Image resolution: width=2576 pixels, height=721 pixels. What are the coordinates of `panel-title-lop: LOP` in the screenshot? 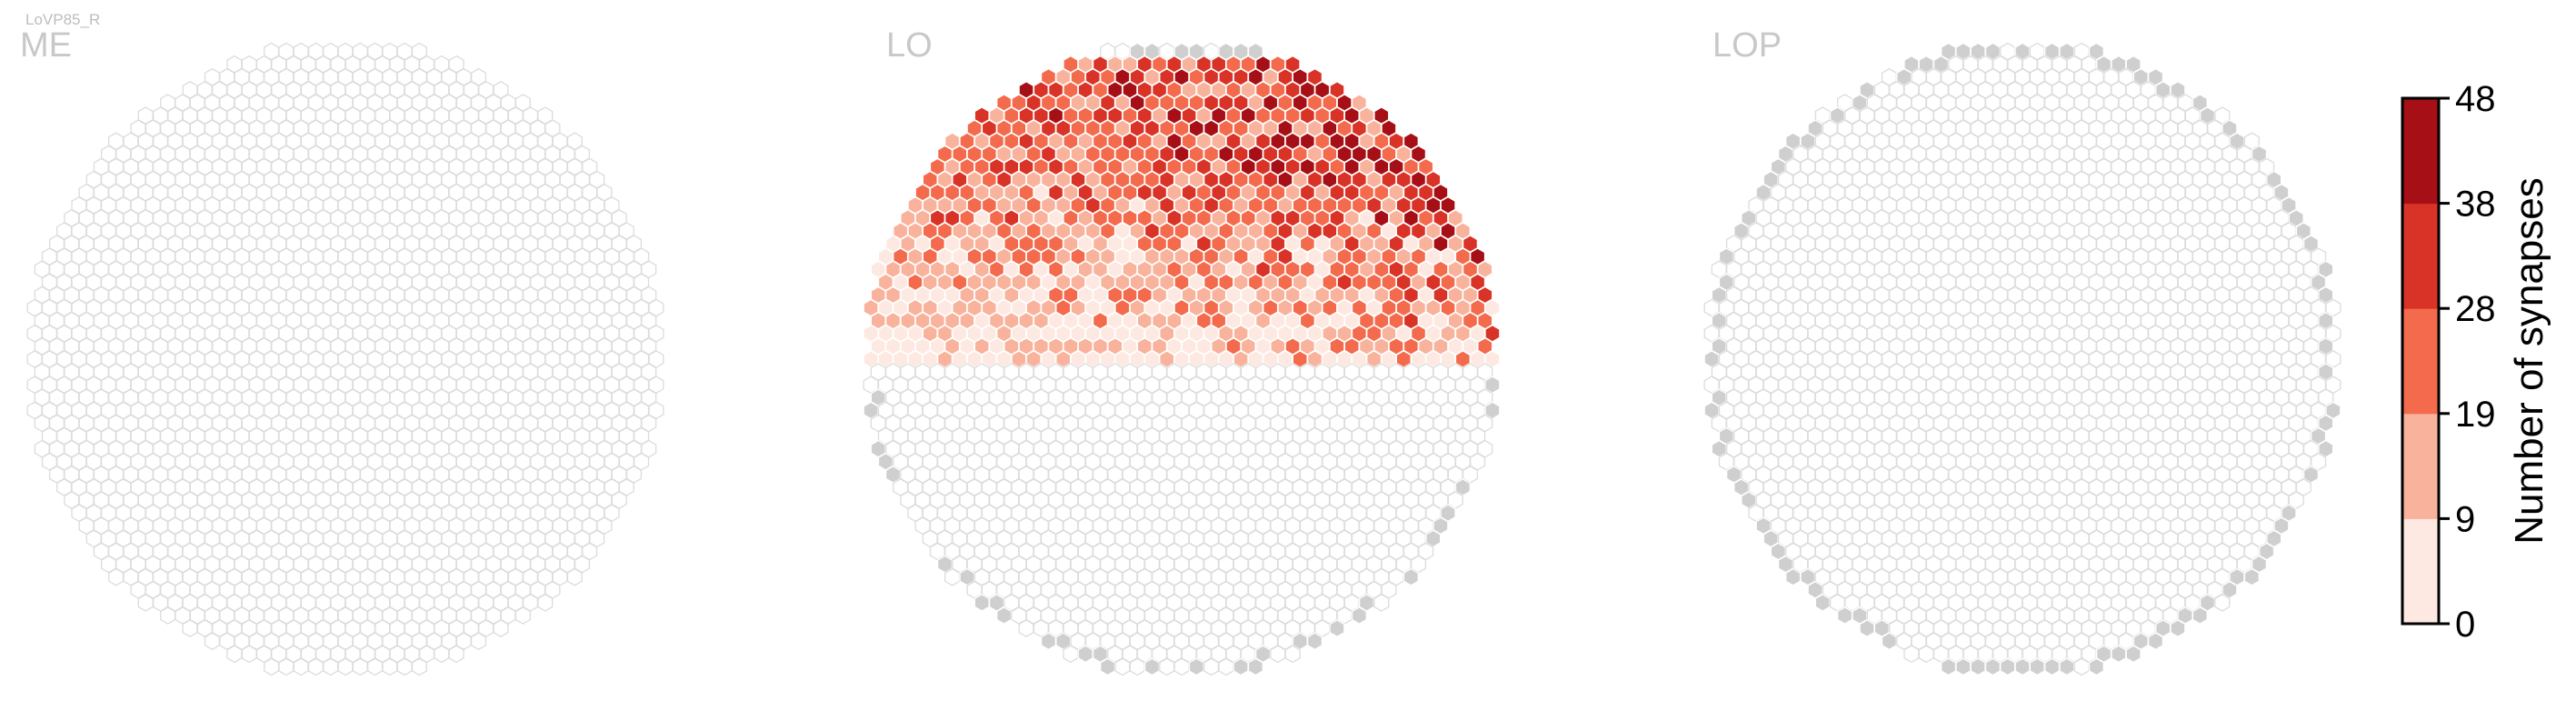 It's located at (1747, 45).